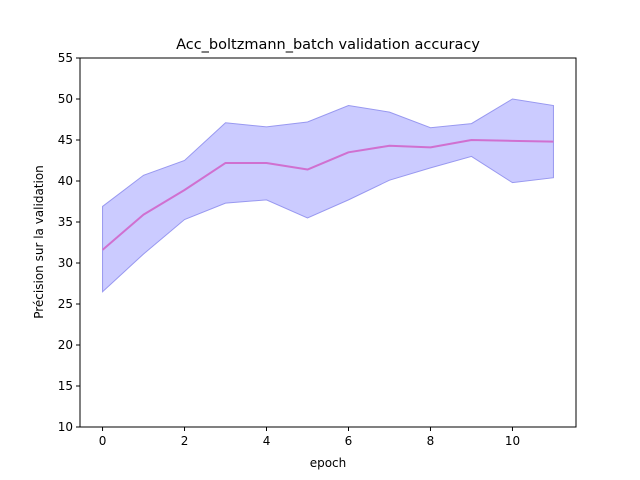 Image resolution: width=640 pixels, height=480 pixels. What do you see at coordinates (103, 441) in the screenshot?
I see `x-tick-label: 0` at bounding box center [103, 441].